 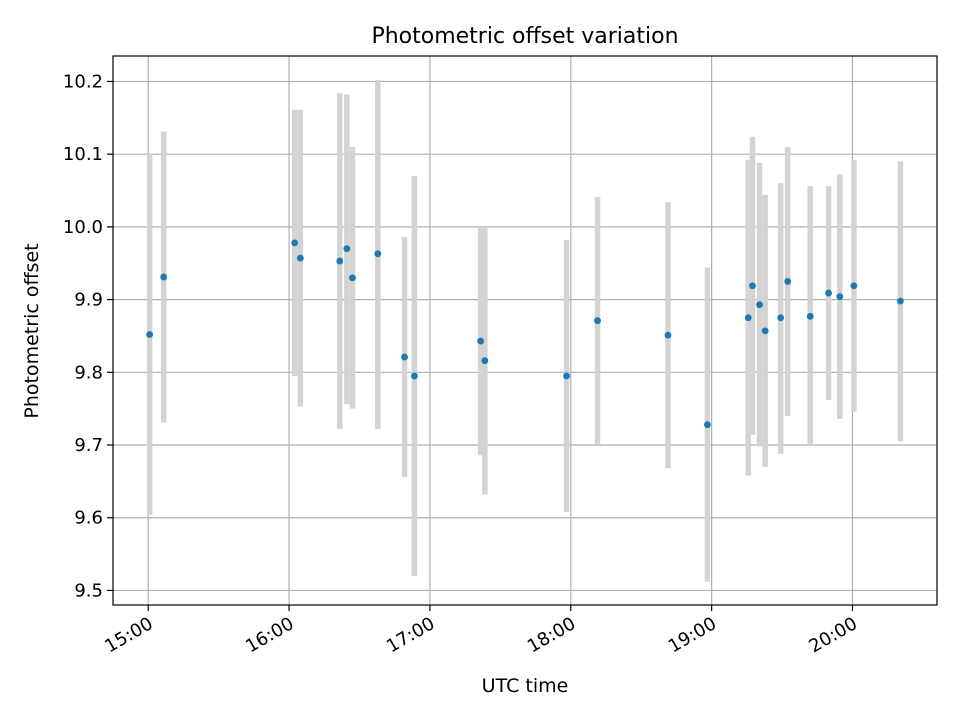 I want to click on y-tick-label: 10.1, so click(x=83, y=154).